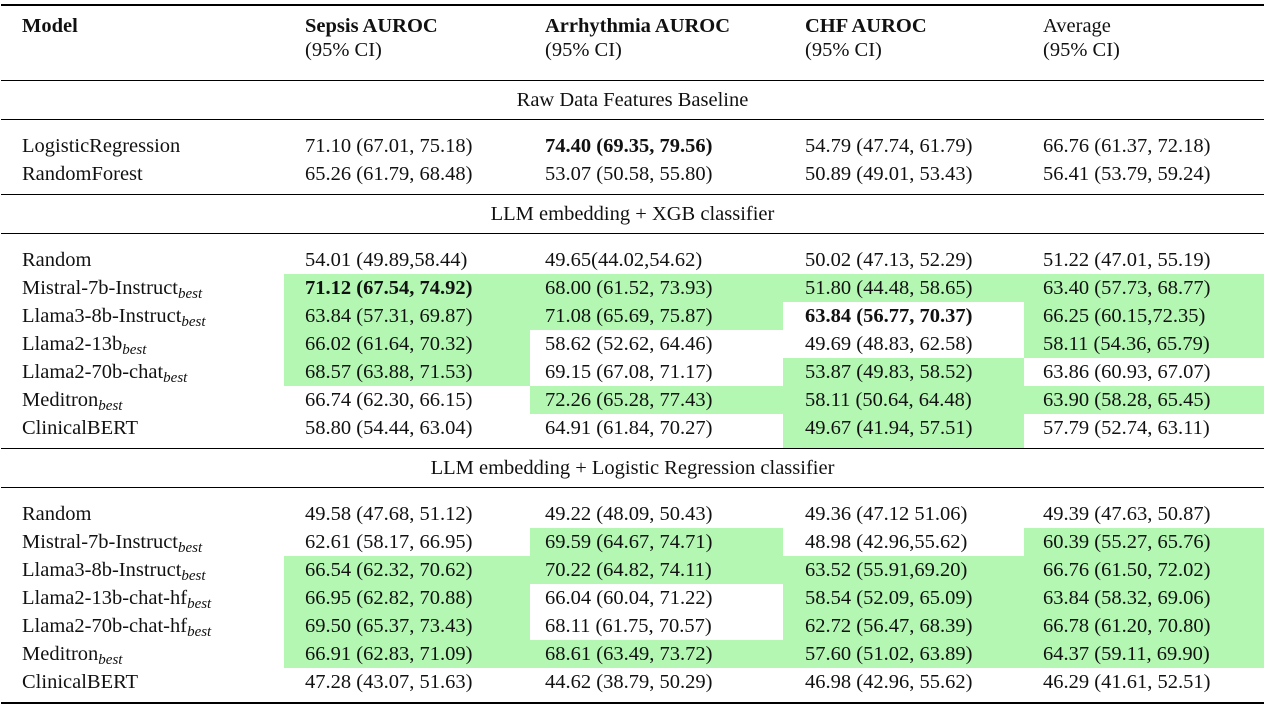  Describe the element at coordinates (105, 598) in the screenshot. I see `model-name: Llama2-13b-chat-hf` at that location.